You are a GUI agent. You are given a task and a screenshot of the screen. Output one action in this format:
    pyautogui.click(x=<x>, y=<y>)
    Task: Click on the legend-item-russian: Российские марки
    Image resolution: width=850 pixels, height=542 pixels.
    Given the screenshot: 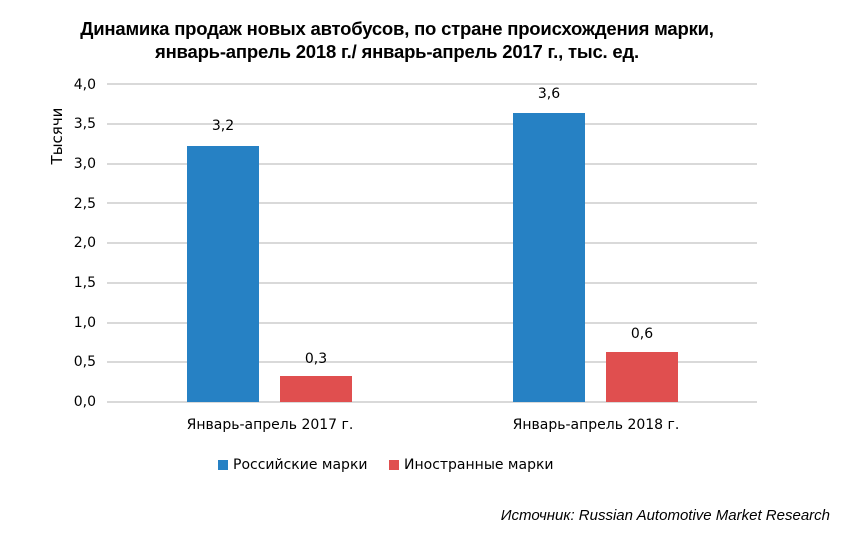 What is the action you would take?
    pyautogui.click(x=293, y=465)
    